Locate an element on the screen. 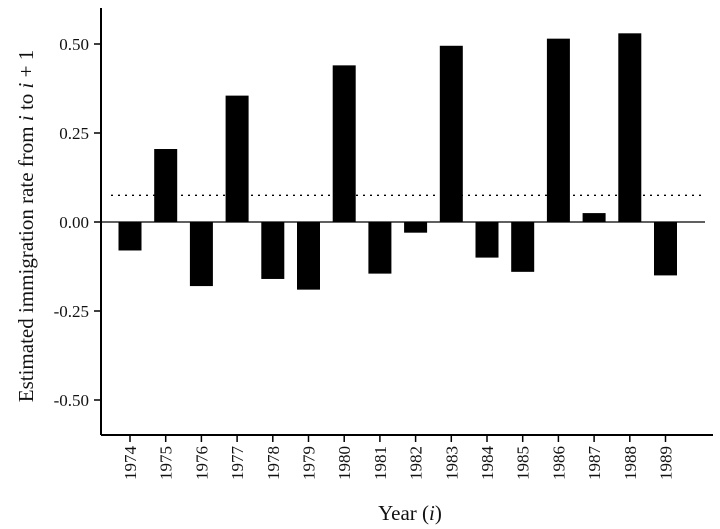  bar-1974 is located at coordinates (130, 236).